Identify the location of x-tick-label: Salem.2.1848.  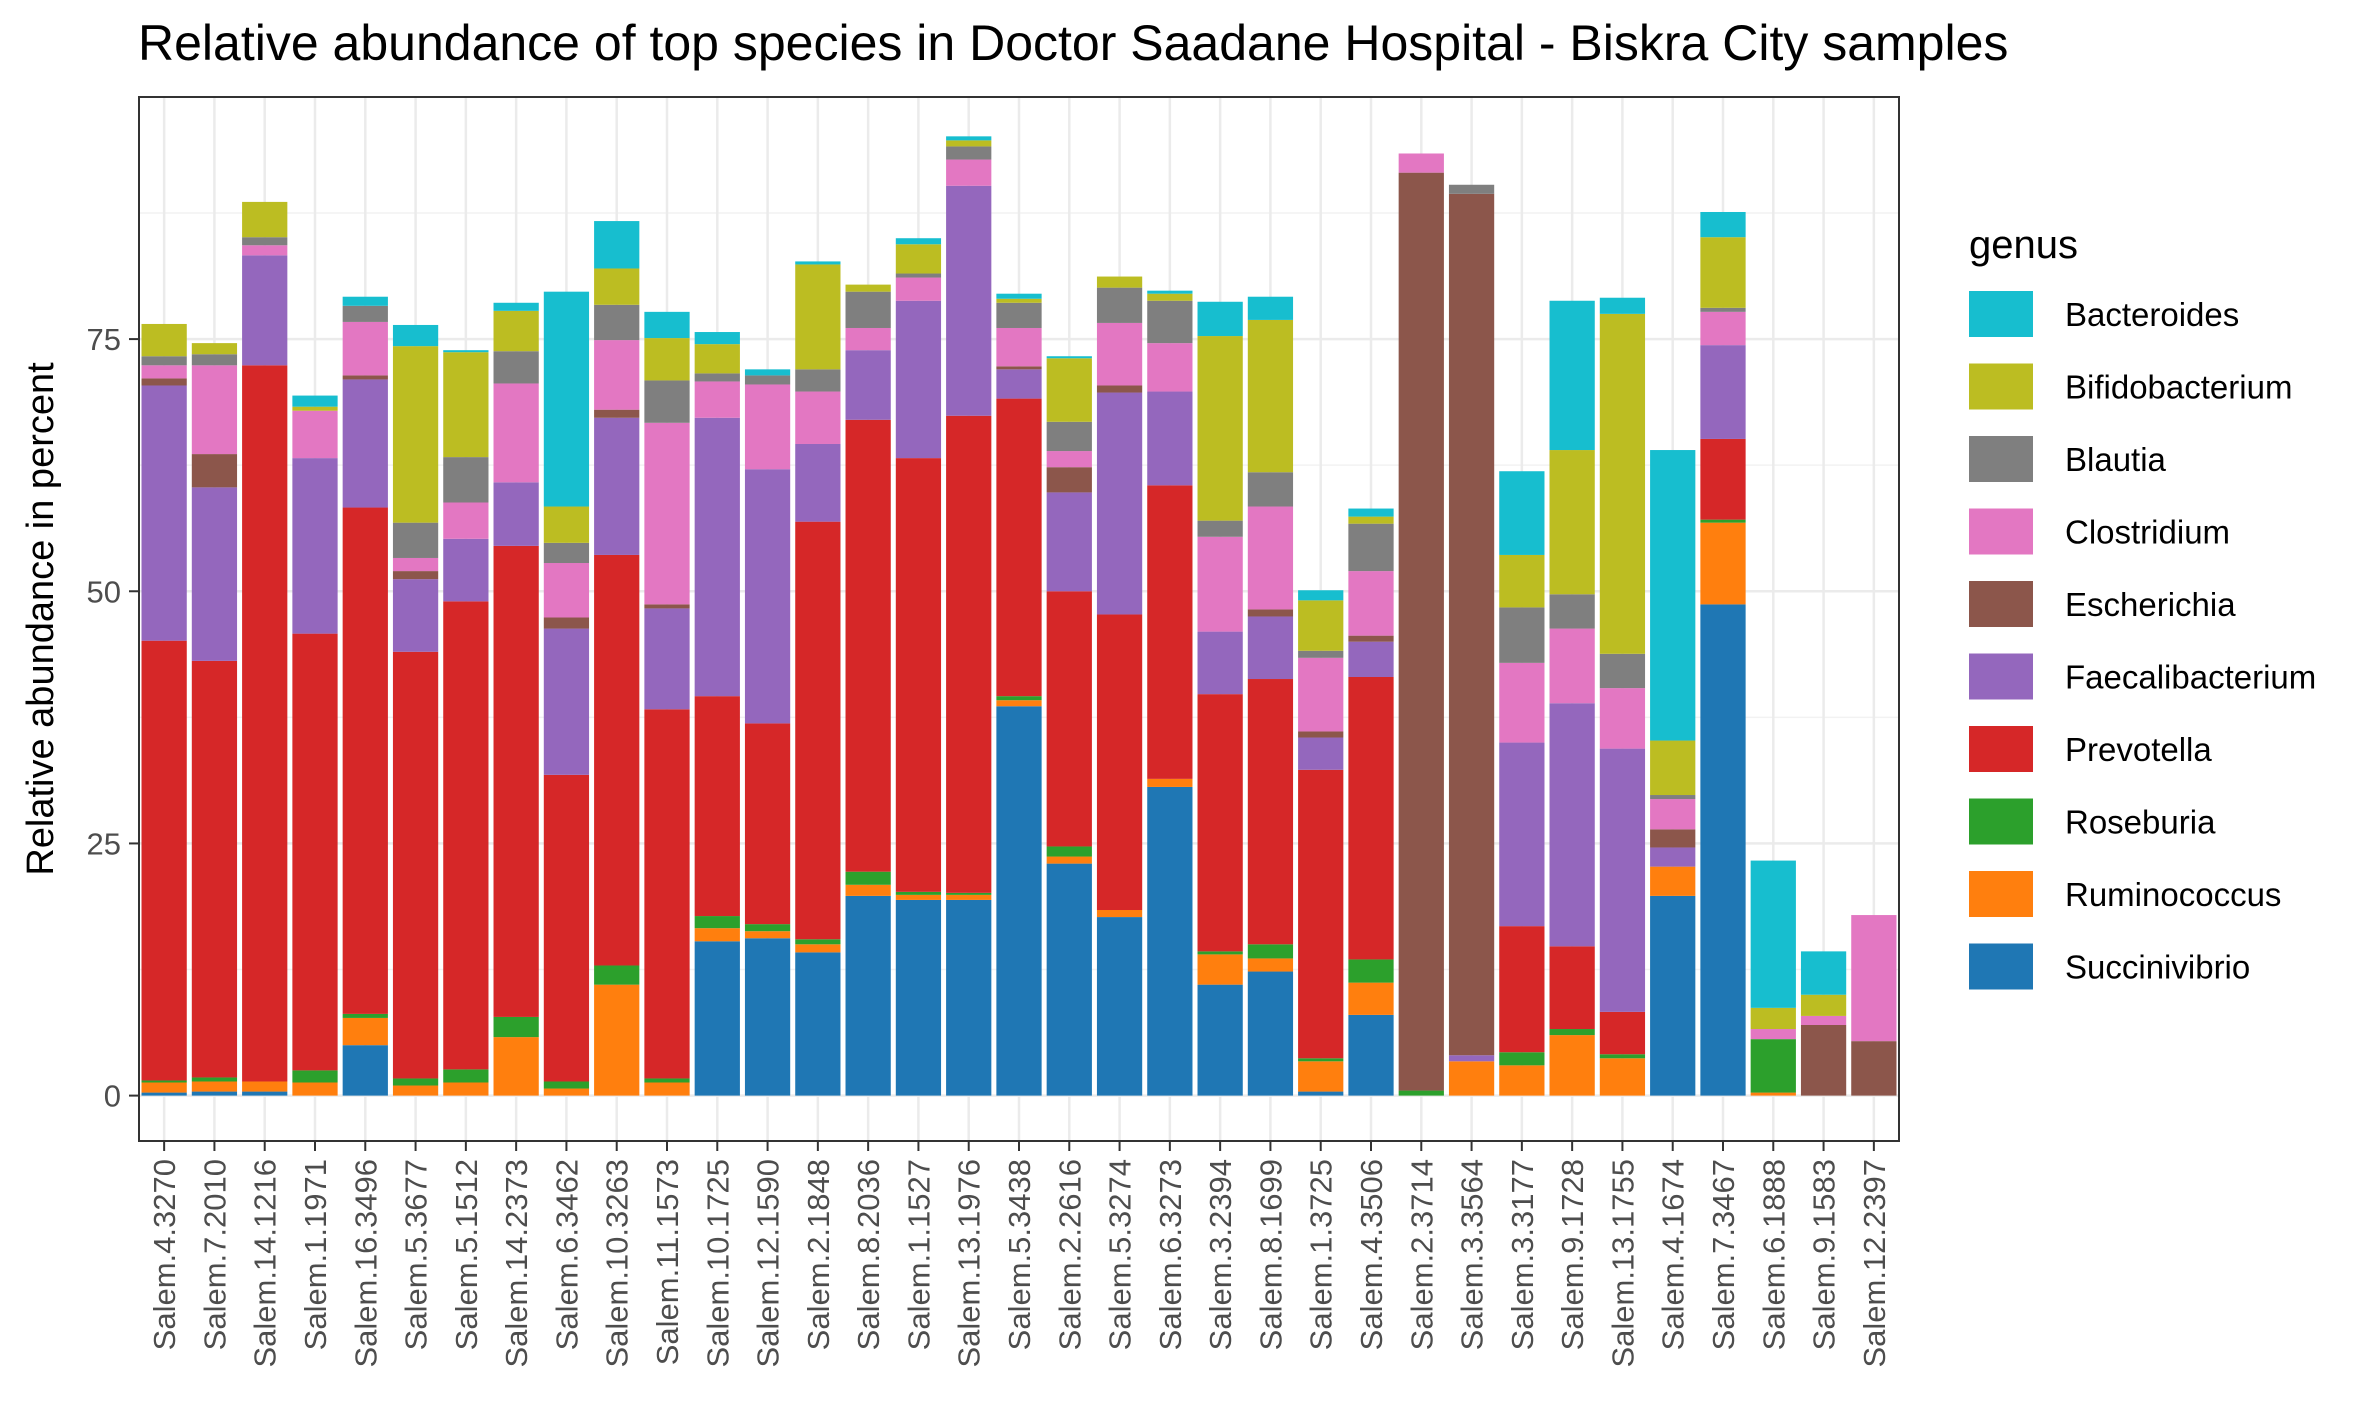
(818, 1254).